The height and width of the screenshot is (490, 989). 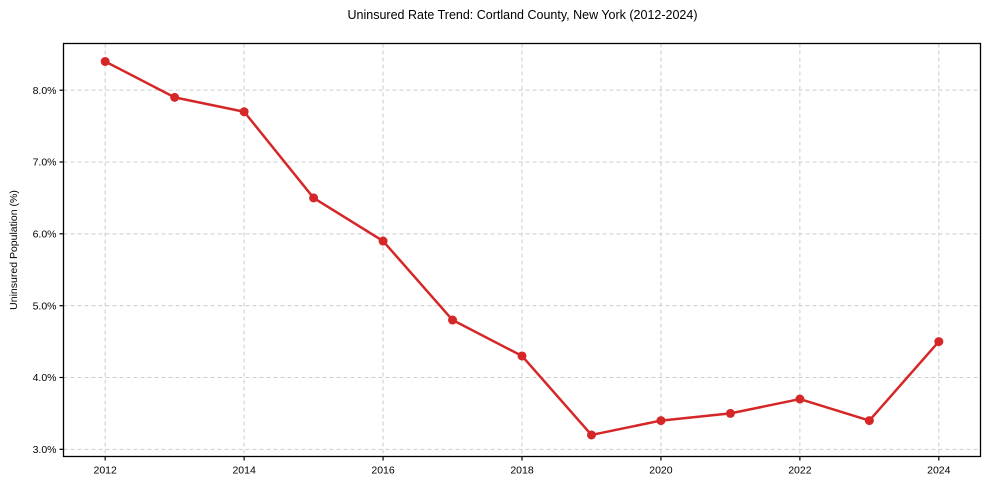 I want to click on x-axis-tick-label: 2018, so click(x=522, y=471).